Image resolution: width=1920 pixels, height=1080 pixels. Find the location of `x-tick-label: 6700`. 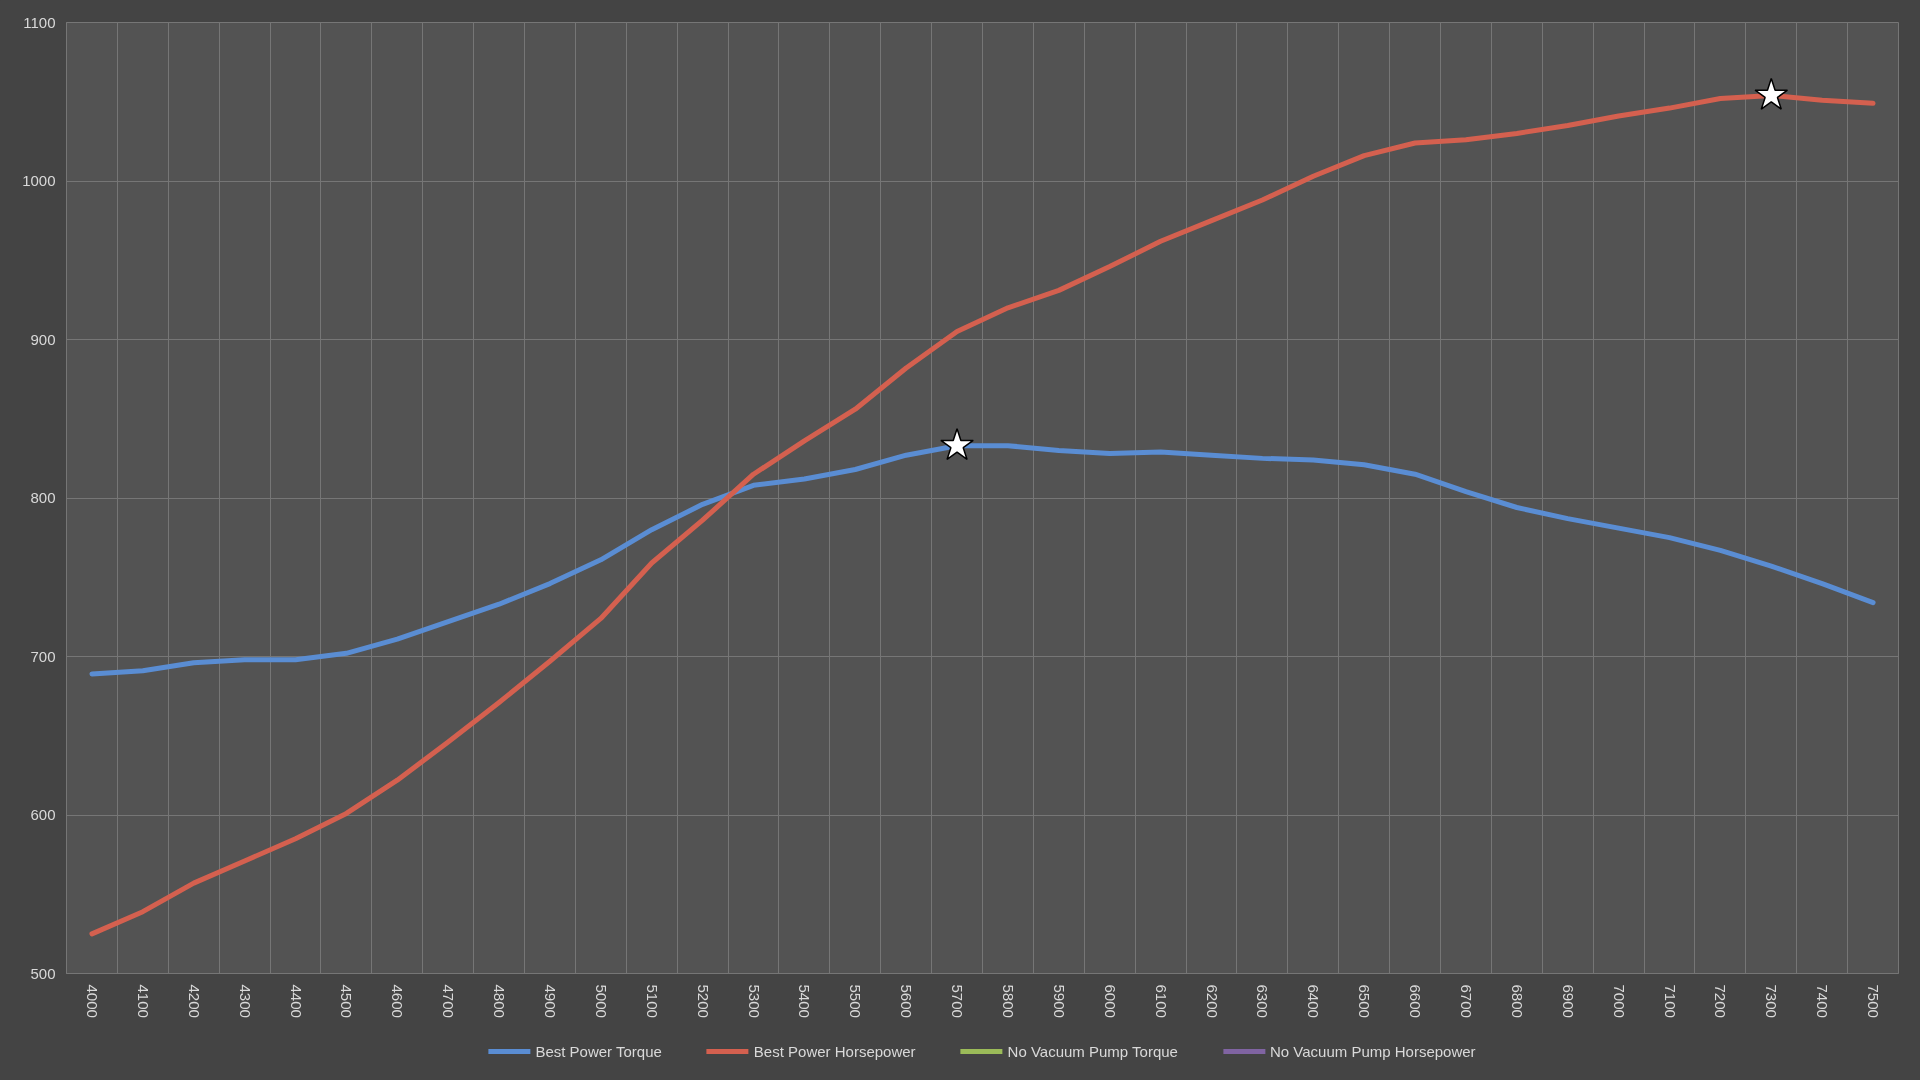

x-tick-label: 6700 is located at coordinates (1466, 1001).